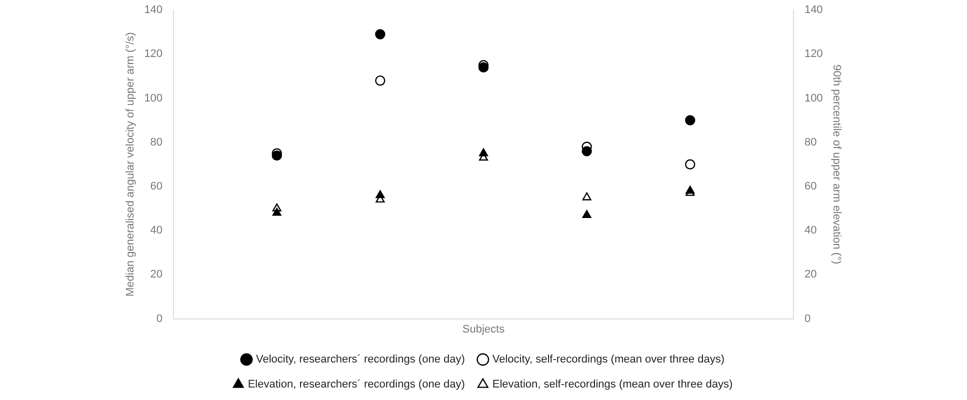 The height and width of the screenshot is (400, 967). Describe the element at coordinates (810, 274) in the screenshot. I see `y2-tick-label: 20` at that location.